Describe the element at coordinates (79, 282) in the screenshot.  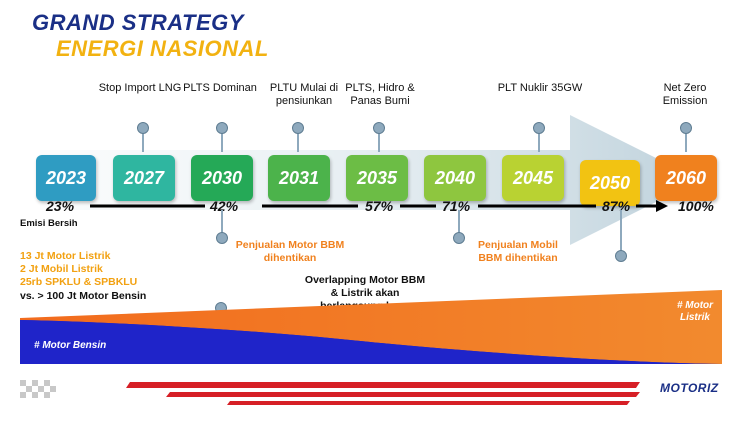
I see `note-spklu: 25rb SPKLU & SPBKLU` at that location.